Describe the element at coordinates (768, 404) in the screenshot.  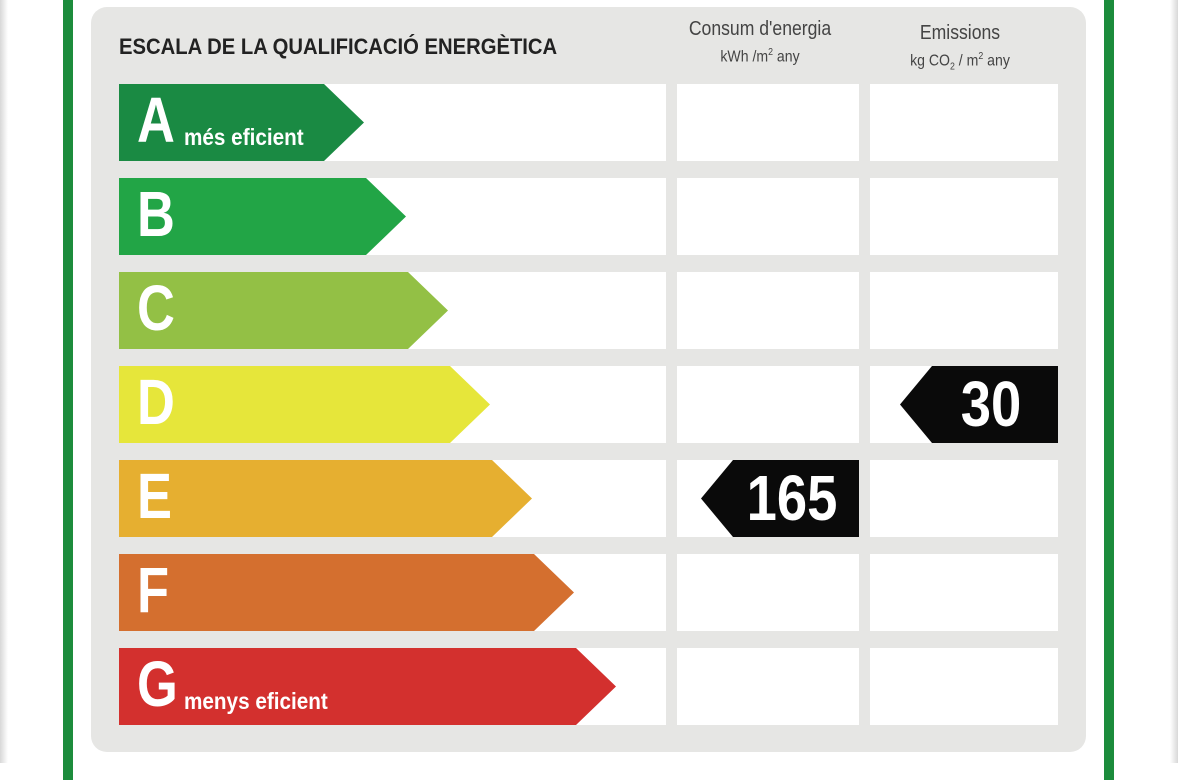
I see `energy-cell-d` at that location.